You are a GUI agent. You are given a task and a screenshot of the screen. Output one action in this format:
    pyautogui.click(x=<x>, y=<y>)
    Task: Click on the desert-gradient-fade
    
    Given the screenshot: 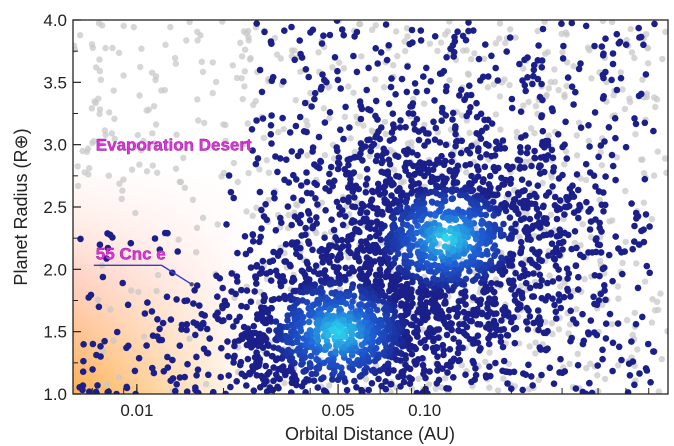 What is the action you would take?
    pyautogui.click(x=165, y=284)
    